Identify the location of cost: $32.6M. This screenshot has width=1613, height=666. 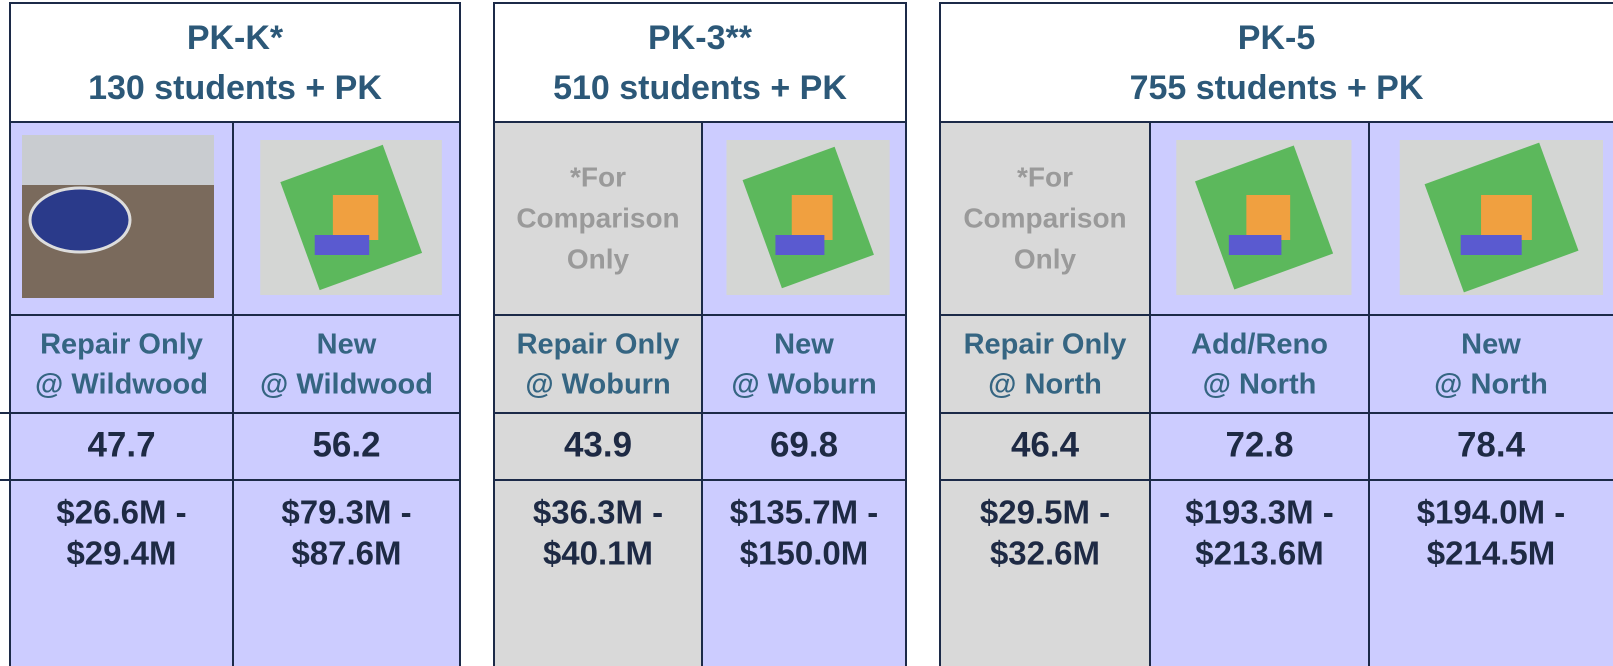
(1045, 553).